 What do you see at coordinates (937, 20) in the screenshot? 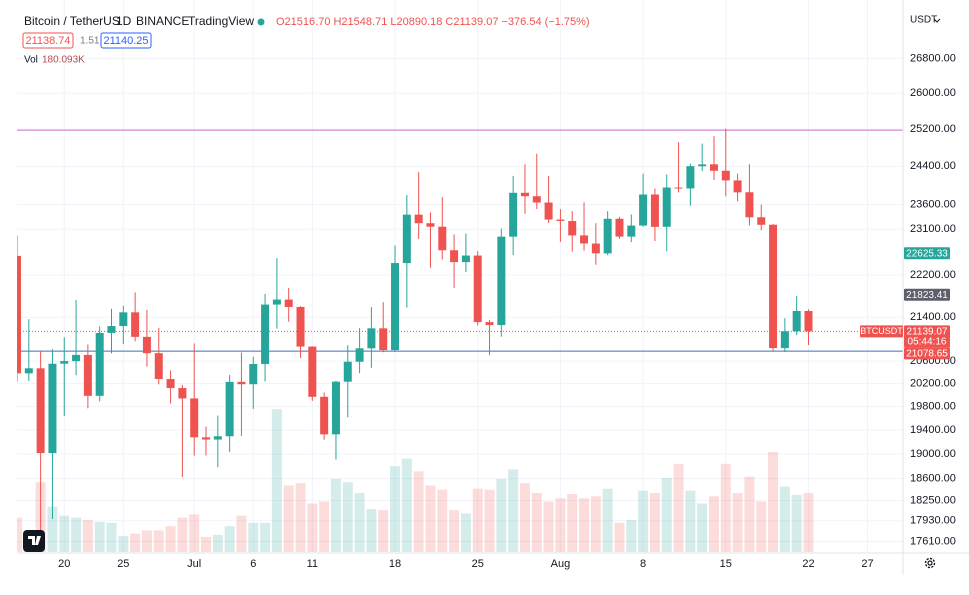
I see `currency-arrow` at bounding box center [937, 20].